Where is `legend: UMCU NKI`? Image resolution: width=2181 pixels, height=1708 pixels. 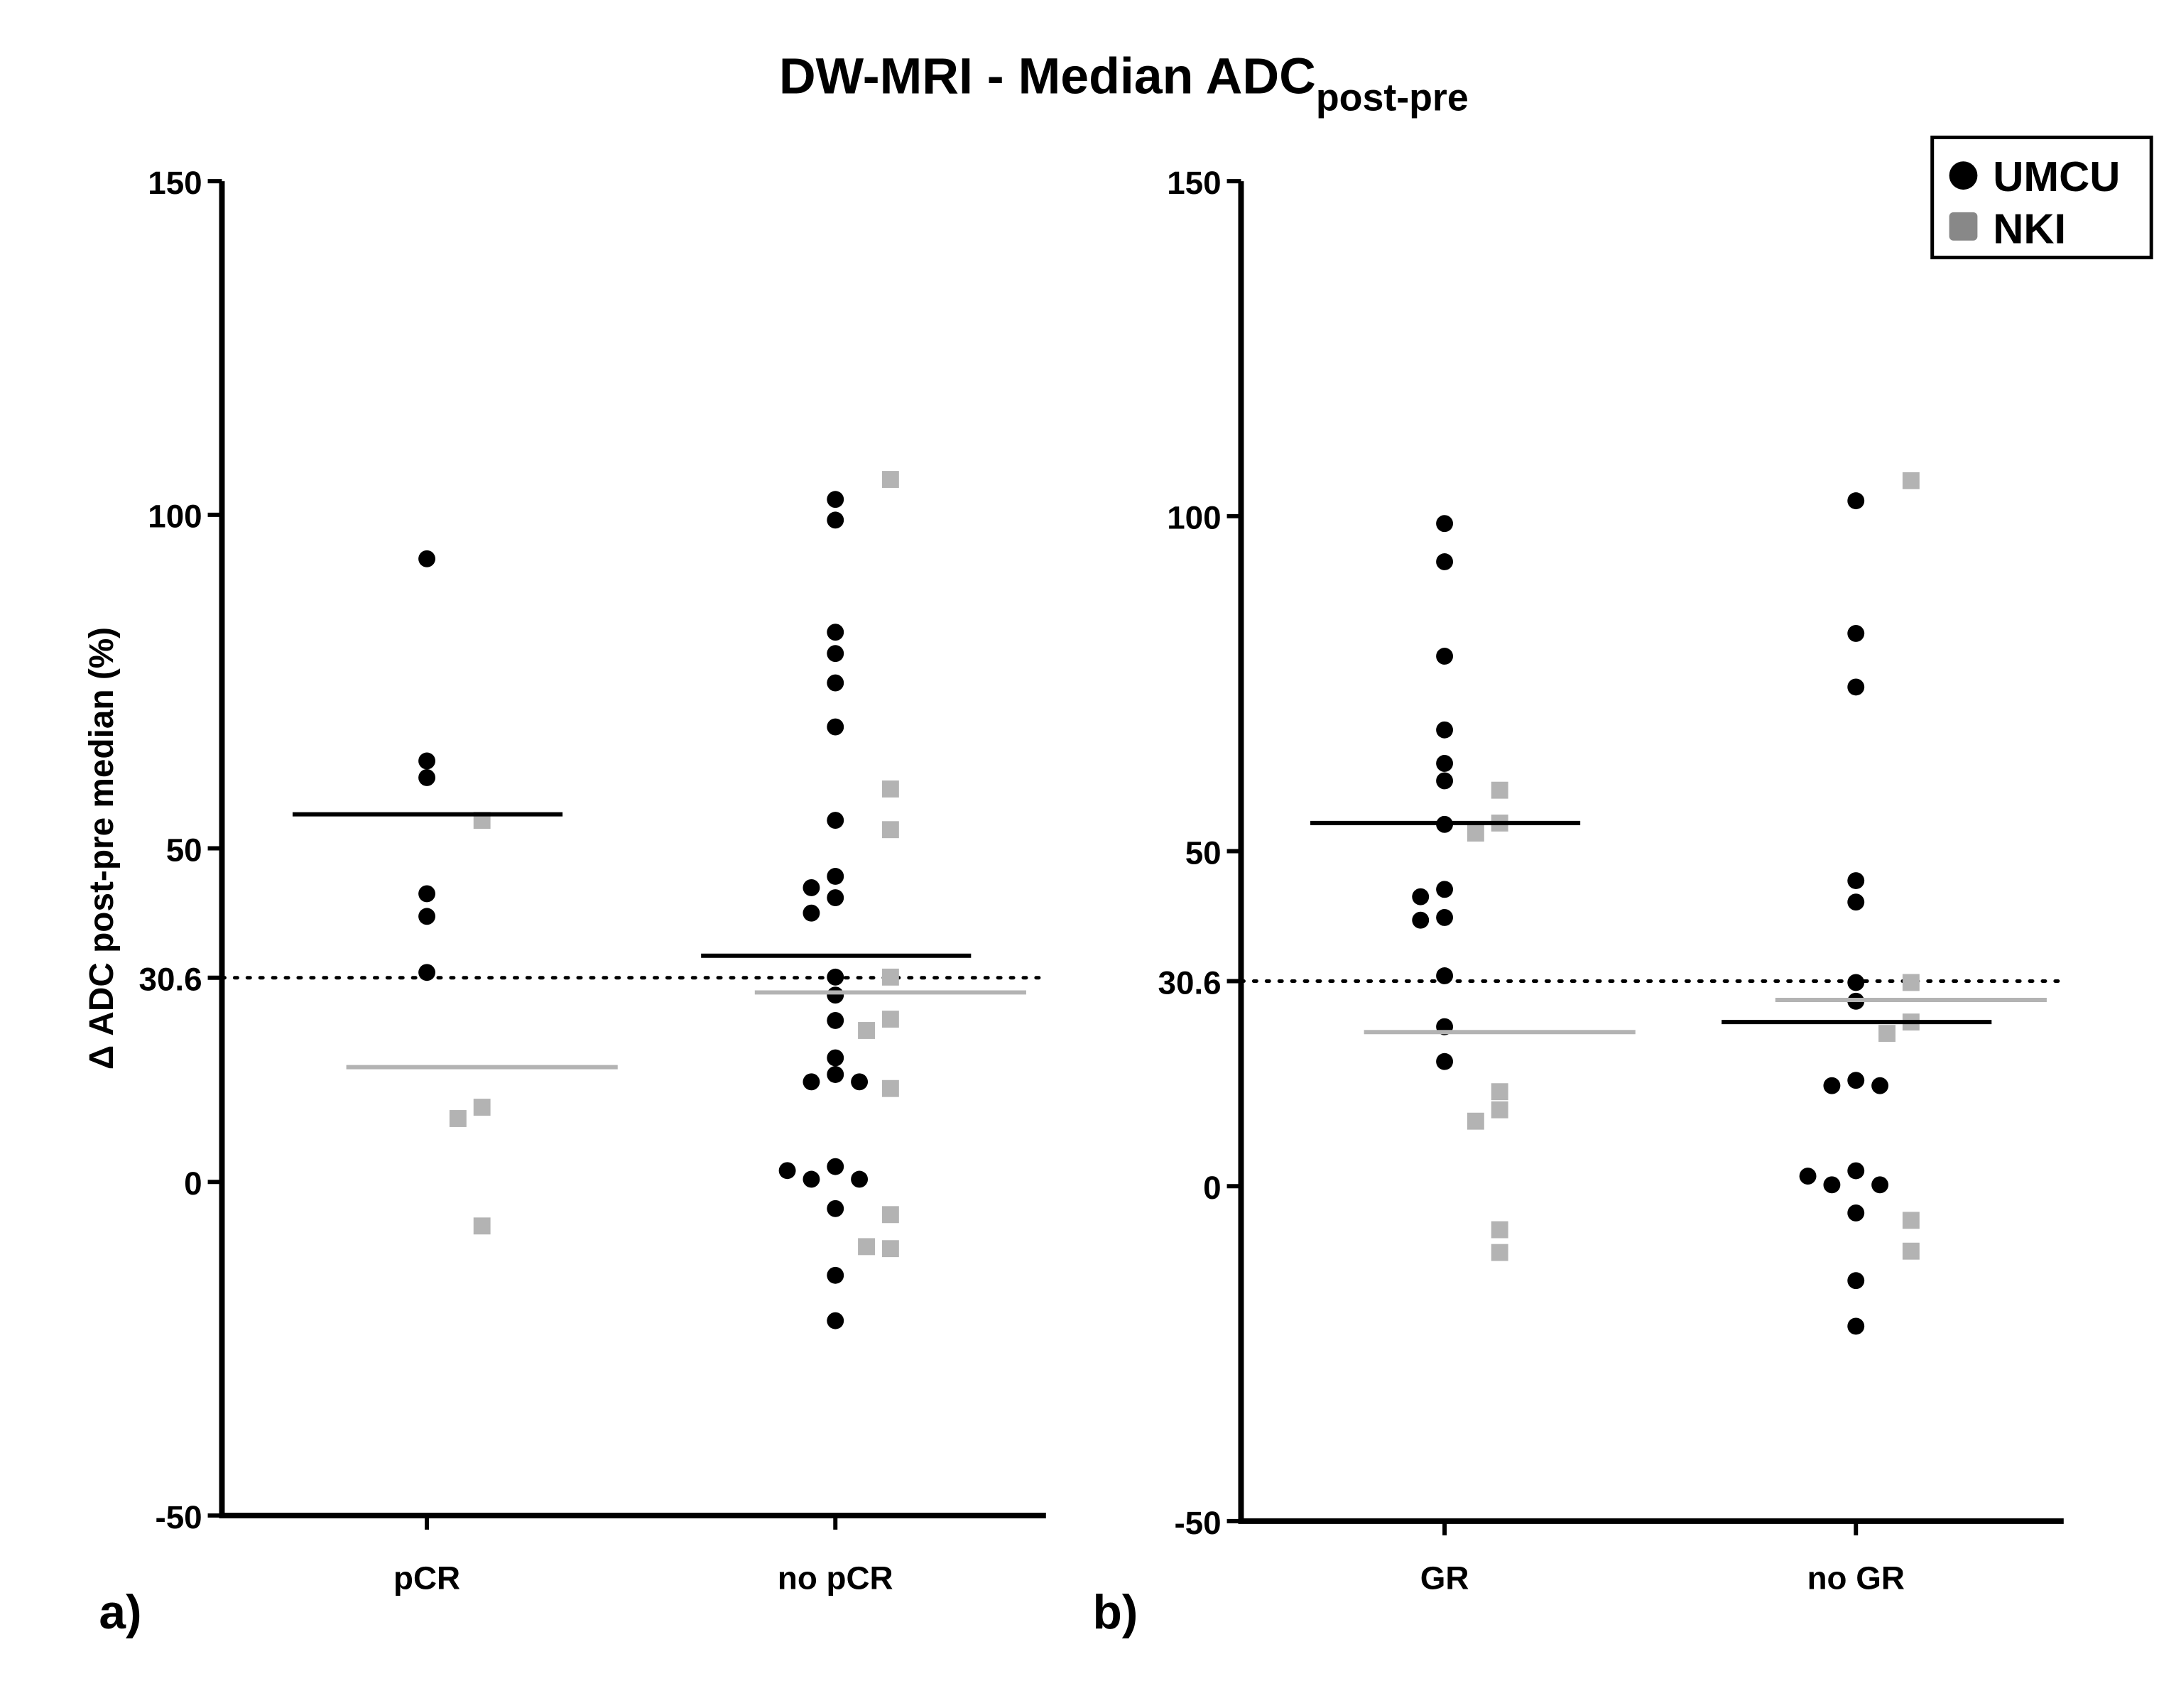 legend: UMCU NKI is located at coordinates (2042, 198).